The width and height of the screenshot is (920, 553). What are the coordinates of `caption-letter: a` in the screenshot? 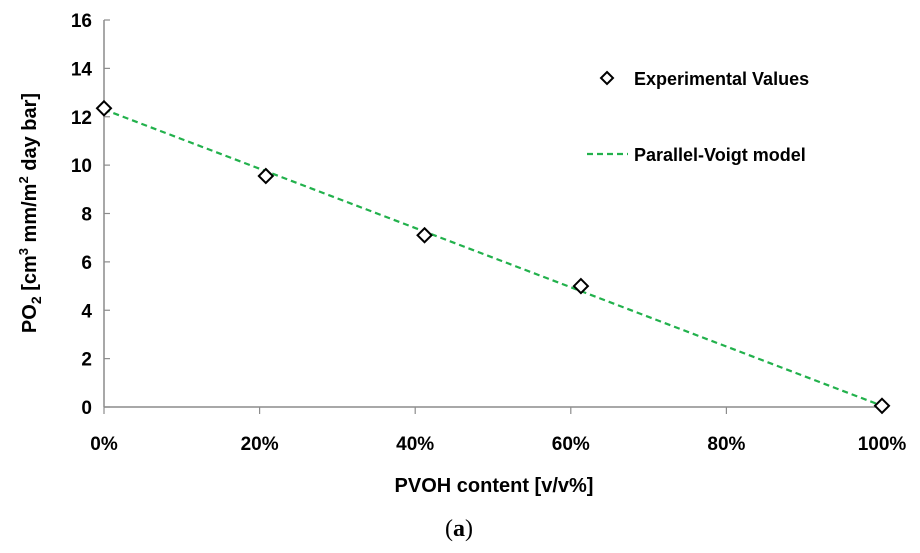 It's located at (459, 529).